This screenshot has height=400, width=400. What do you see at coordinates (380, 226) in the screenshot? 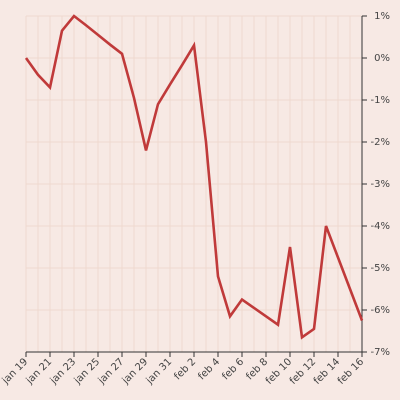
I see `y-tick-label: -4%` at bounding box center [380, 226].